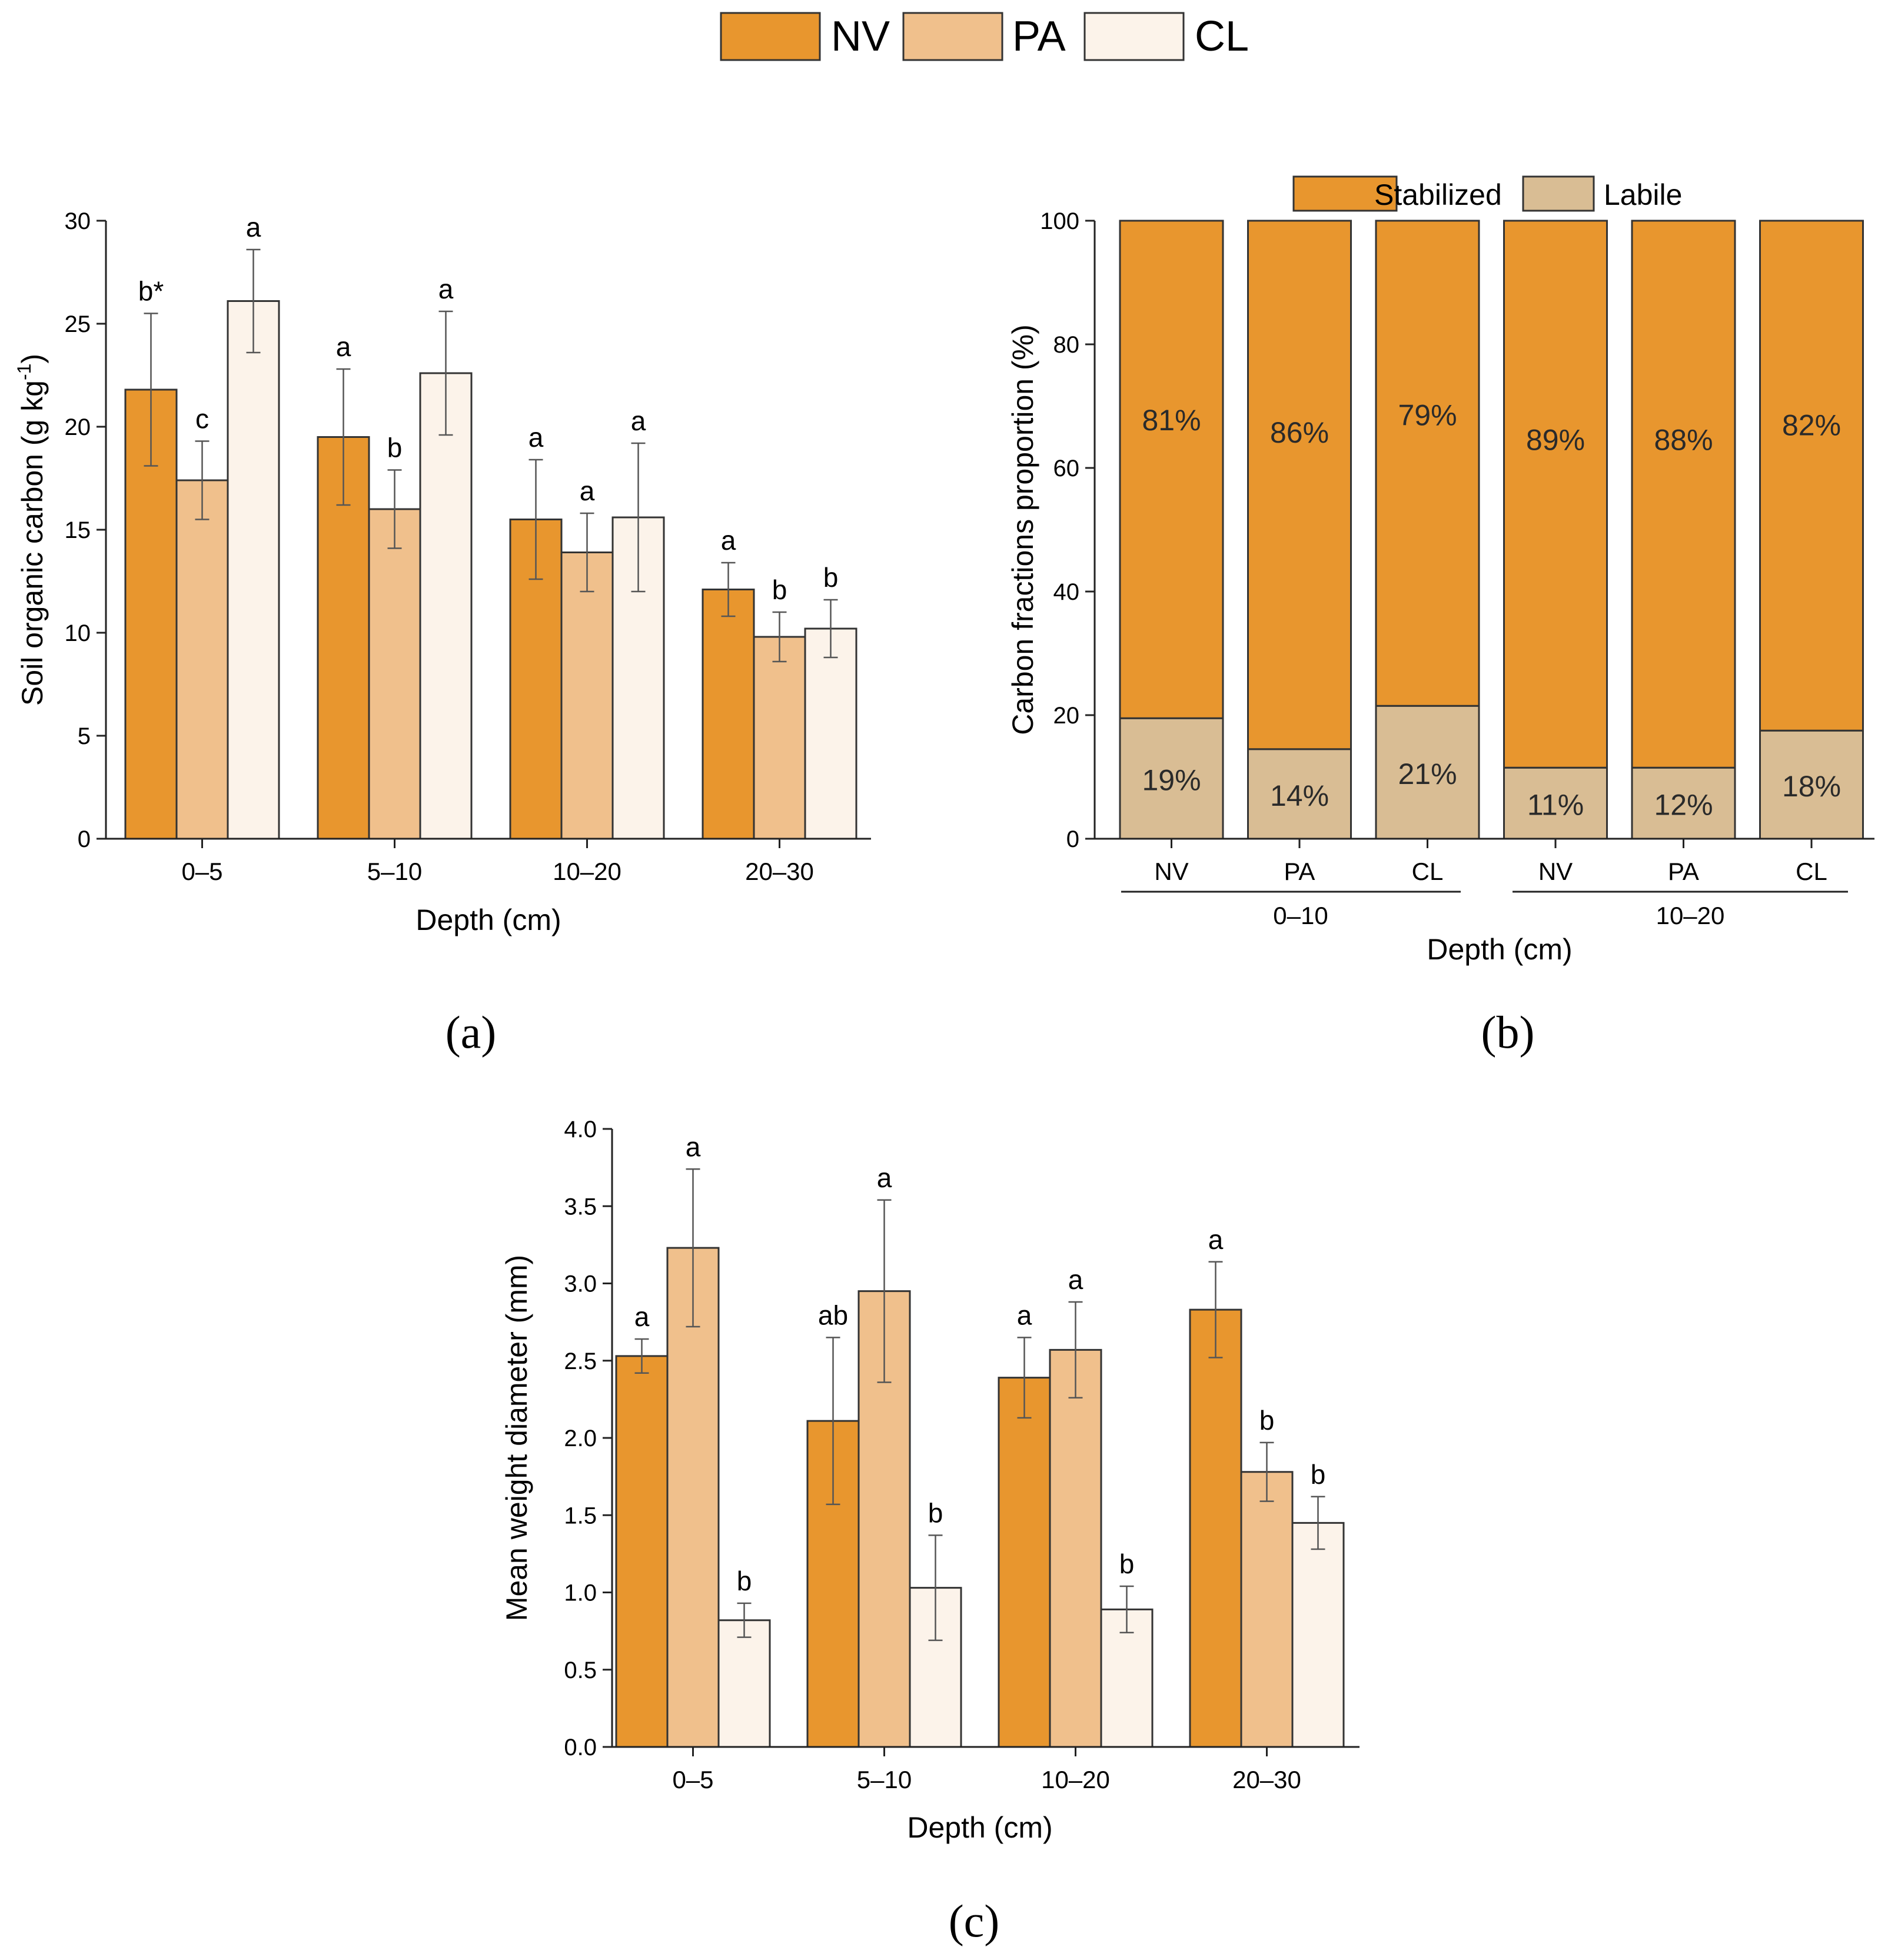  I want to click on panel-a-y-tick-label: 15, so click(78, 530).